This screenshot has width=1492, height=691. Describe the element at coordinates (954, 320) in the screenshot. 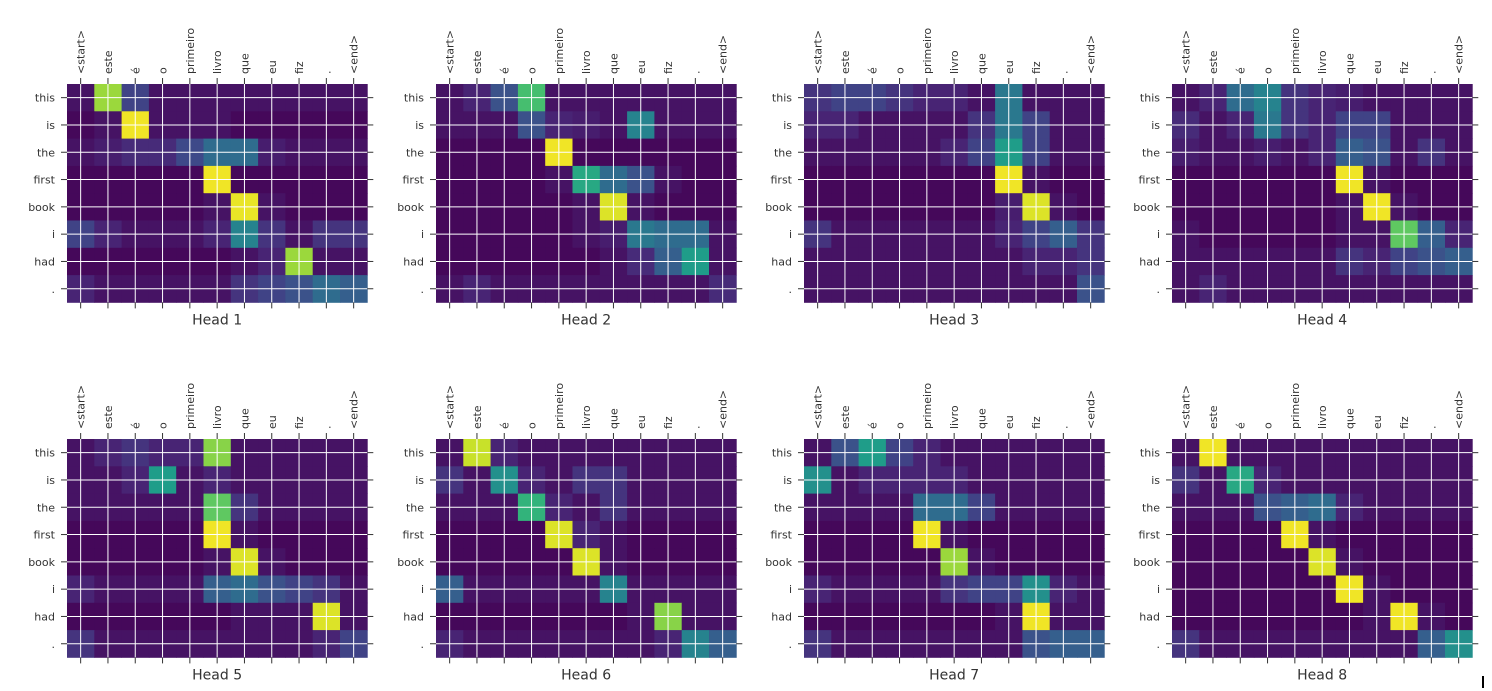

I see `head-title: Head 3` at that location.